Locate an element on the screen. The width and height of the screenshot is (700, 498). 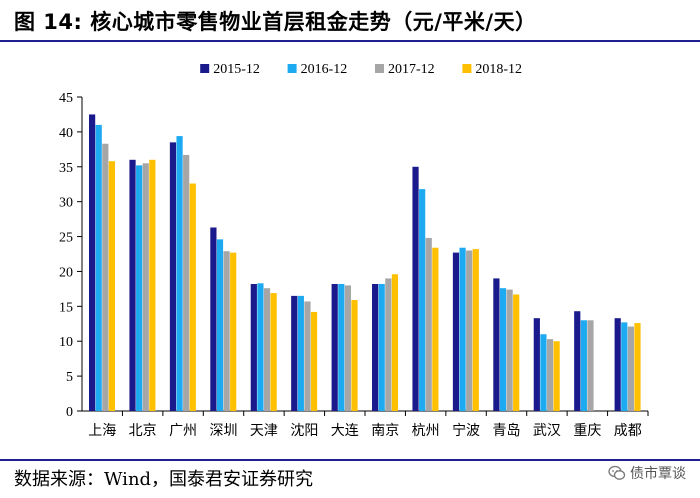
x-tick-label: 大连 is located at coordinates (345, 431).